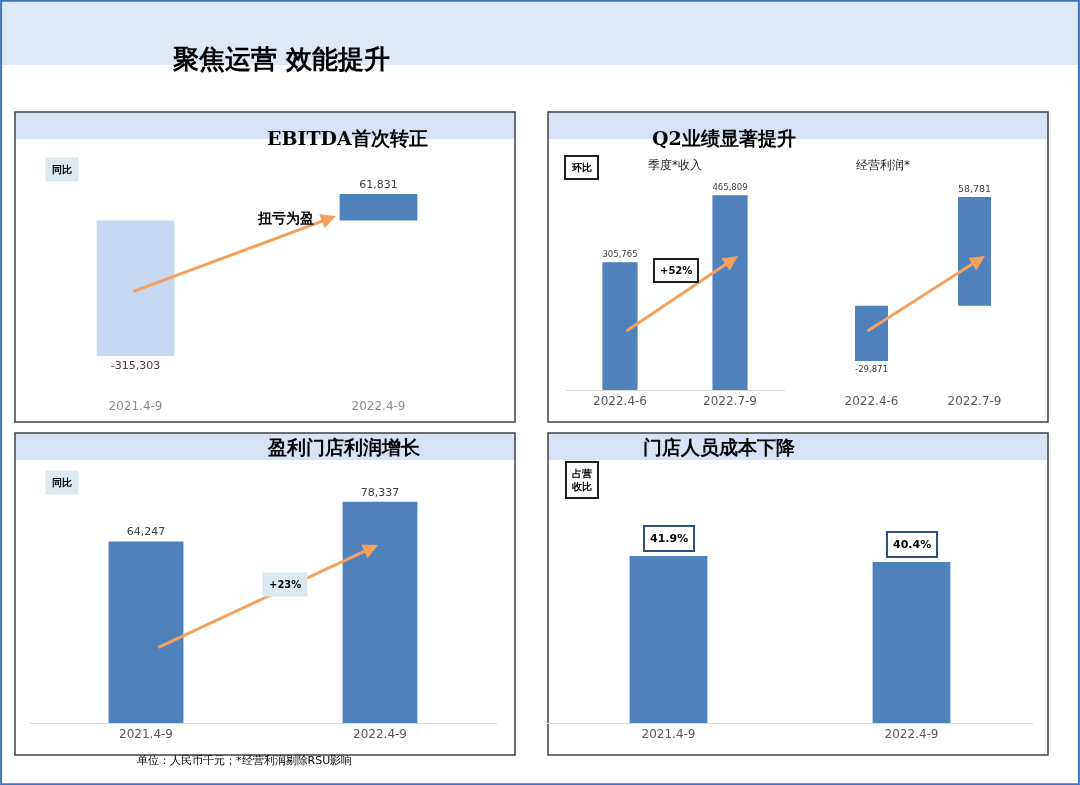  What do you see at coordinates (730, 186) in the screenshot?
I see `data-label: 465,809` at bounding box center [730, 186].